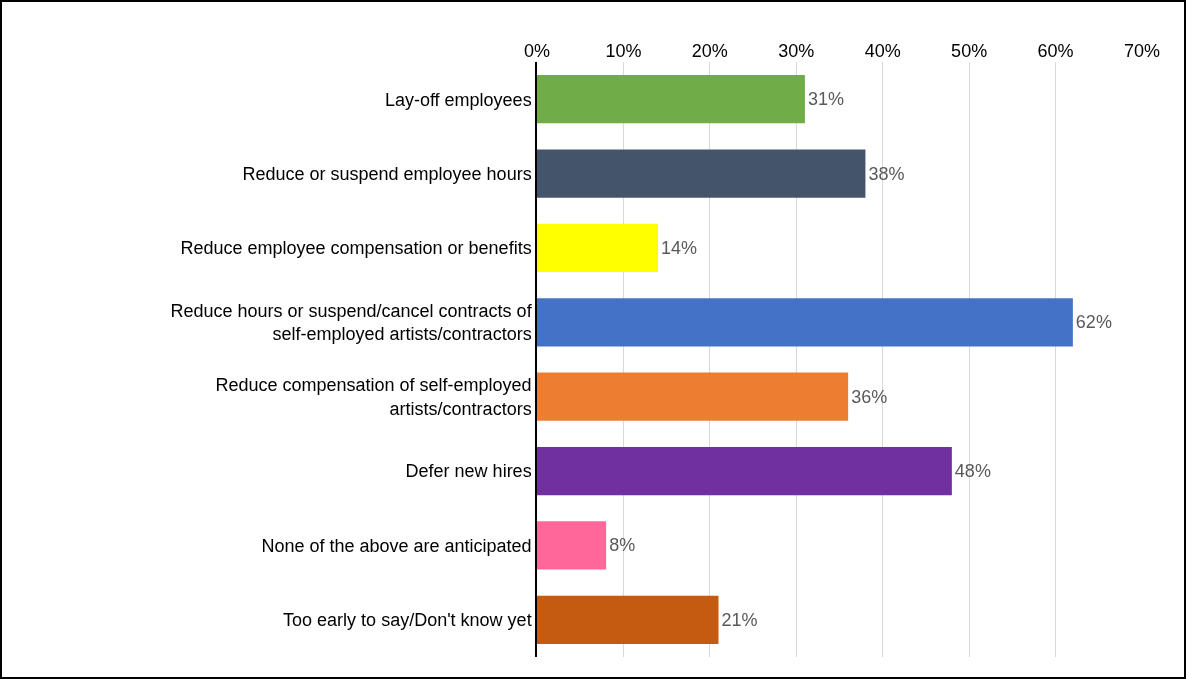 This screenshot has width=1186, height=679. What do you see at coordinates (709, 51) in the screenshot?
I see `x-tick-label: 20%` at bounding box center [709, 51].